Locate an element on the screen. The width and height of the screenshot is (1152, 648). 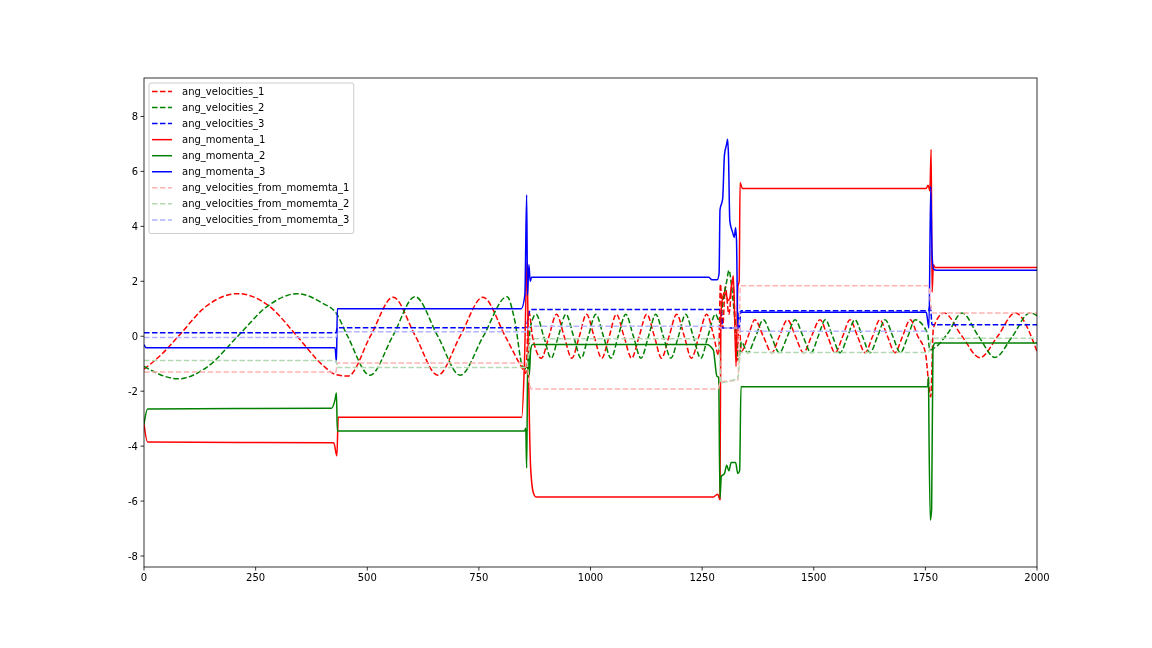
x-tick-label: 0 is located at coordinates (144, 577).